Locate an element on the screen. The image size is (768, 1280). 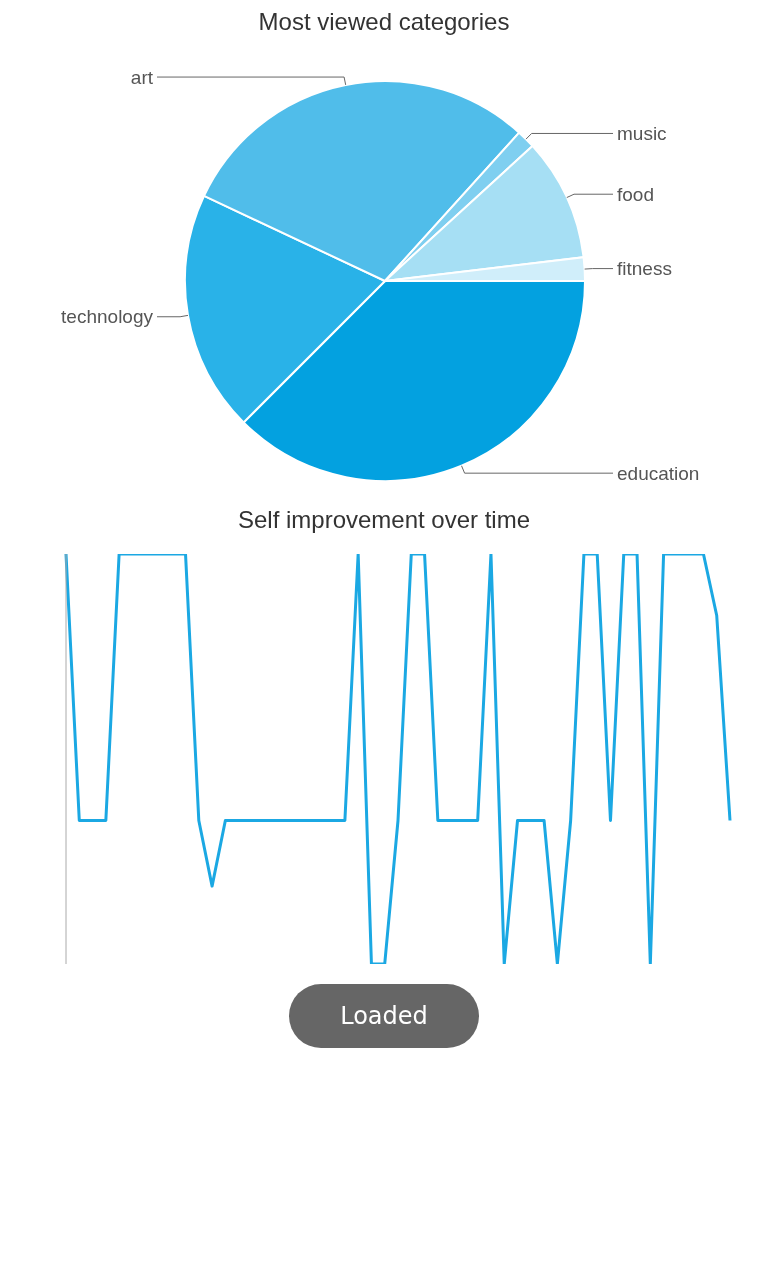
slice-label: technology is located at coordinates (107, 317).